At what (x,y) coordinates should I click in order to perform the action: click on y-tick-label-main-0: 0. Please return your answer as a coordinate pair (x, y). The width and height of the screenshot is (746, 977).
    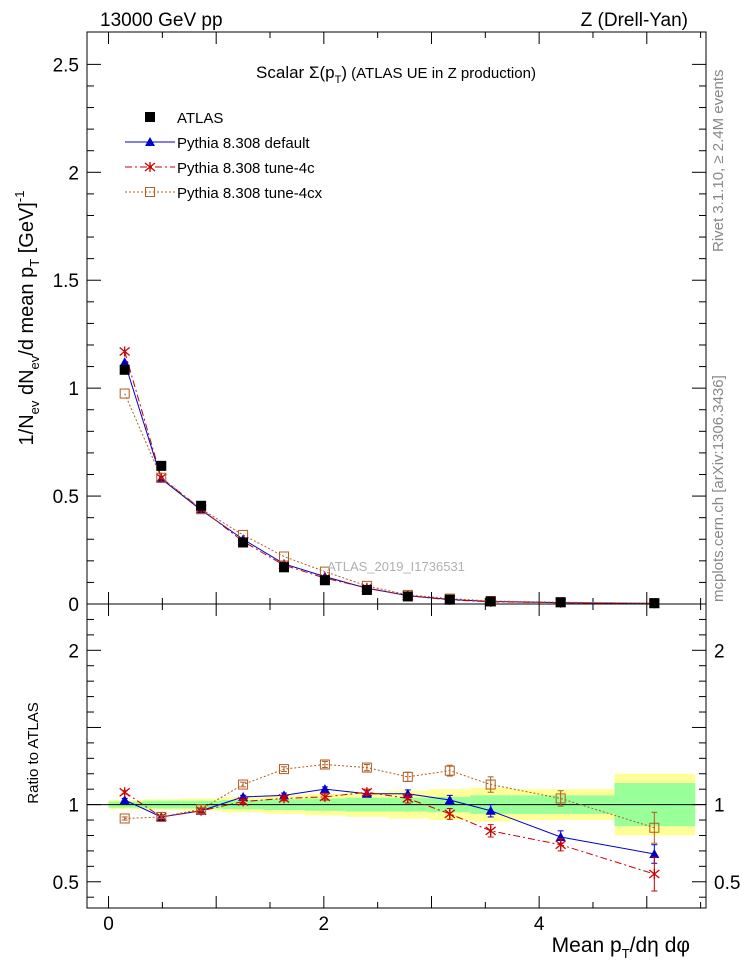
    Looking at the image, I should click on (73, 605).